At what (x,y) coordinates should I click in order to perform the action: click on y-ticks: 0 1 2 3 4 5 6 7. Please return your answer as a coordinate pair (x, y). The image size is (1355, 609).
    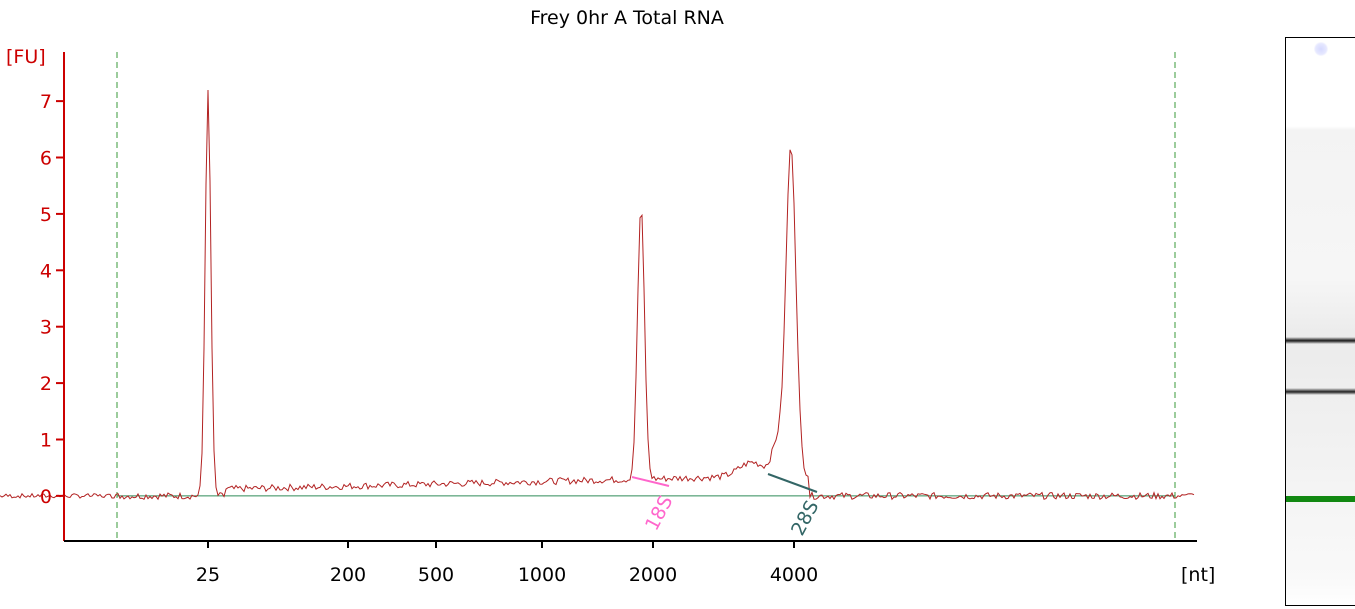
    Looking at the image, I should click on (52, 299).